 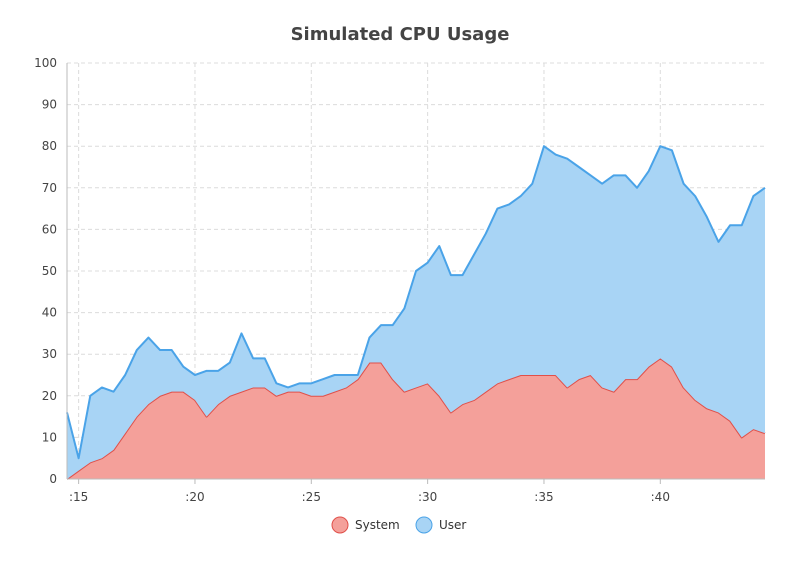 What do you see at coordinates (49, 229) in the screenshot?
I see `y-tick-label: 60` at bounding box center [49, 229].